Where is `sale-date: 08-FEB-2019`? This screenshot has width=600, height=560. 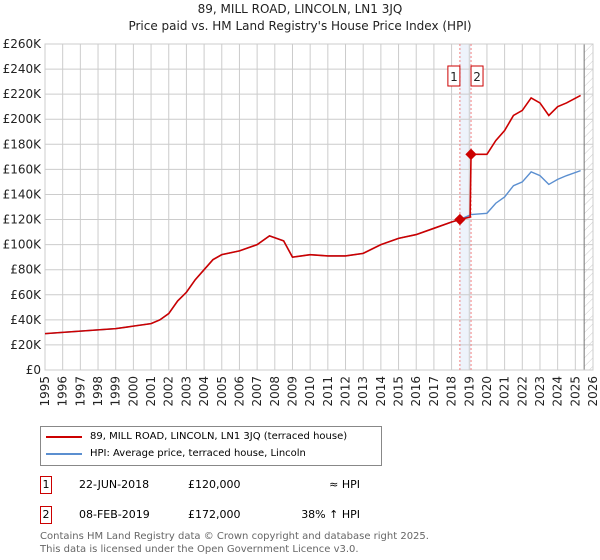
sale-date: 08-FEB-2019 is located at coordinates (114, 514).